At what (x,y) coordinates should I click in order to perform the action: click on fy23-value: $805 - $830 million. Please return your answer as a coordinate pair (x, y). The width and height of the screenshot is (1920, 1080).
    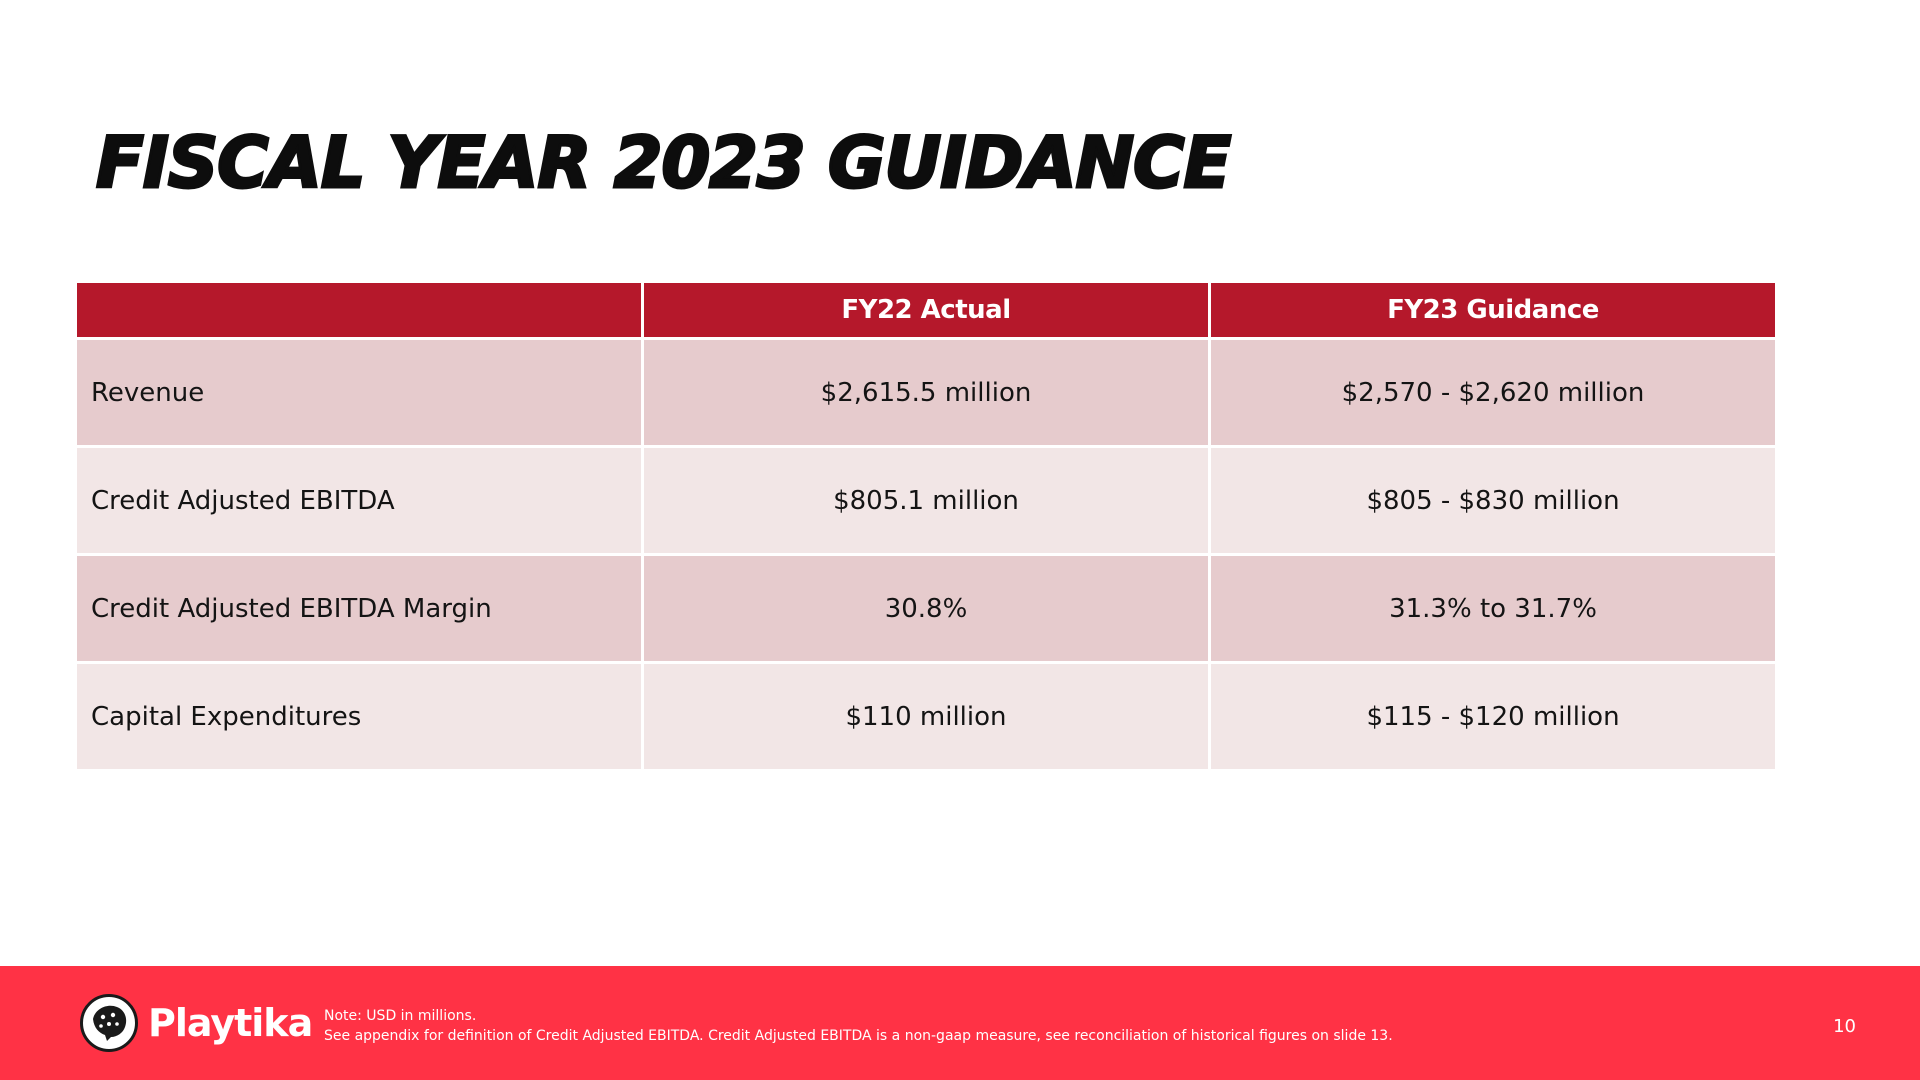
    Looking at the image, I should click on (1493, 500).